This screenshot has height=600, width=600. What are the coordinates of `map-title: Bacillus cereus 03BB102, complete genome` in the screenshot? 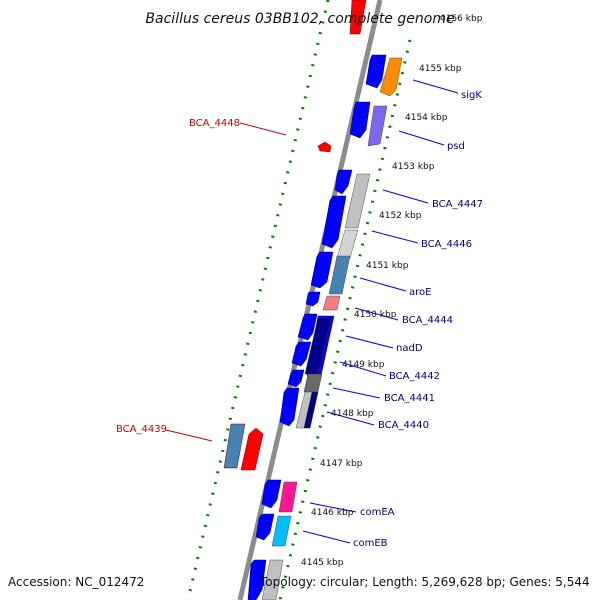 It's located at (299, 19).